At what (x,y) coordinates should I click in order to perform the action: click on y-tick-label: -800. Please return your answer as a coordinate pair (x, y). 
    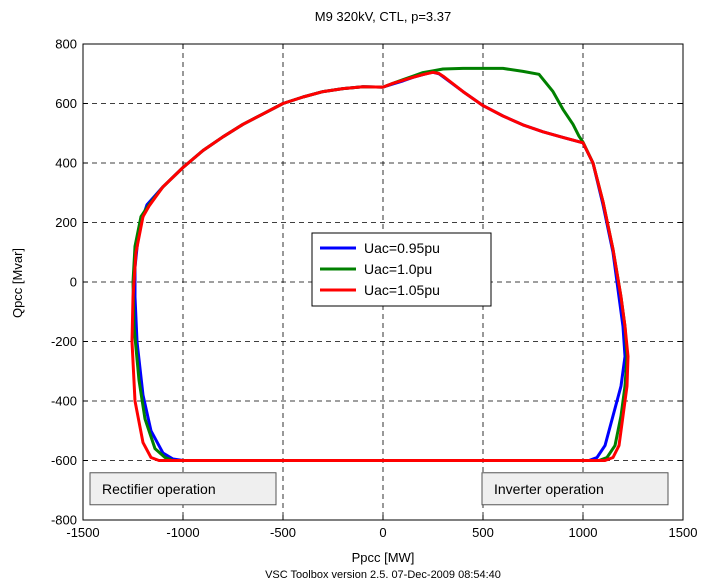
    Looking at the image, I should click on (64, 520).